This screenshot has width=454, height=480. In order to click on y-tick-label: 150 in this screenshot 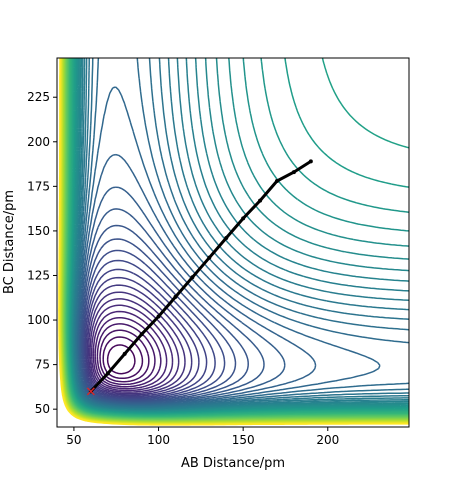, I will do `click(38, 231)`.